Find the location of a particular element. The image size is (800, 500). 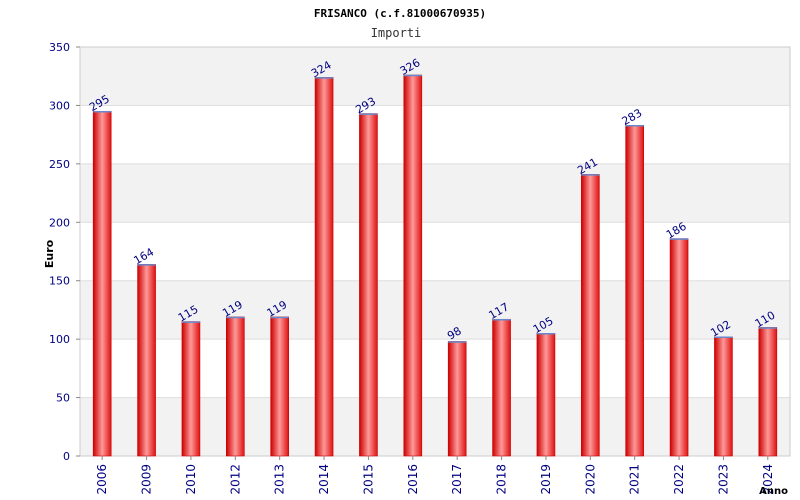

x-tick-label: 2021 is located at coordinates (635, 479).